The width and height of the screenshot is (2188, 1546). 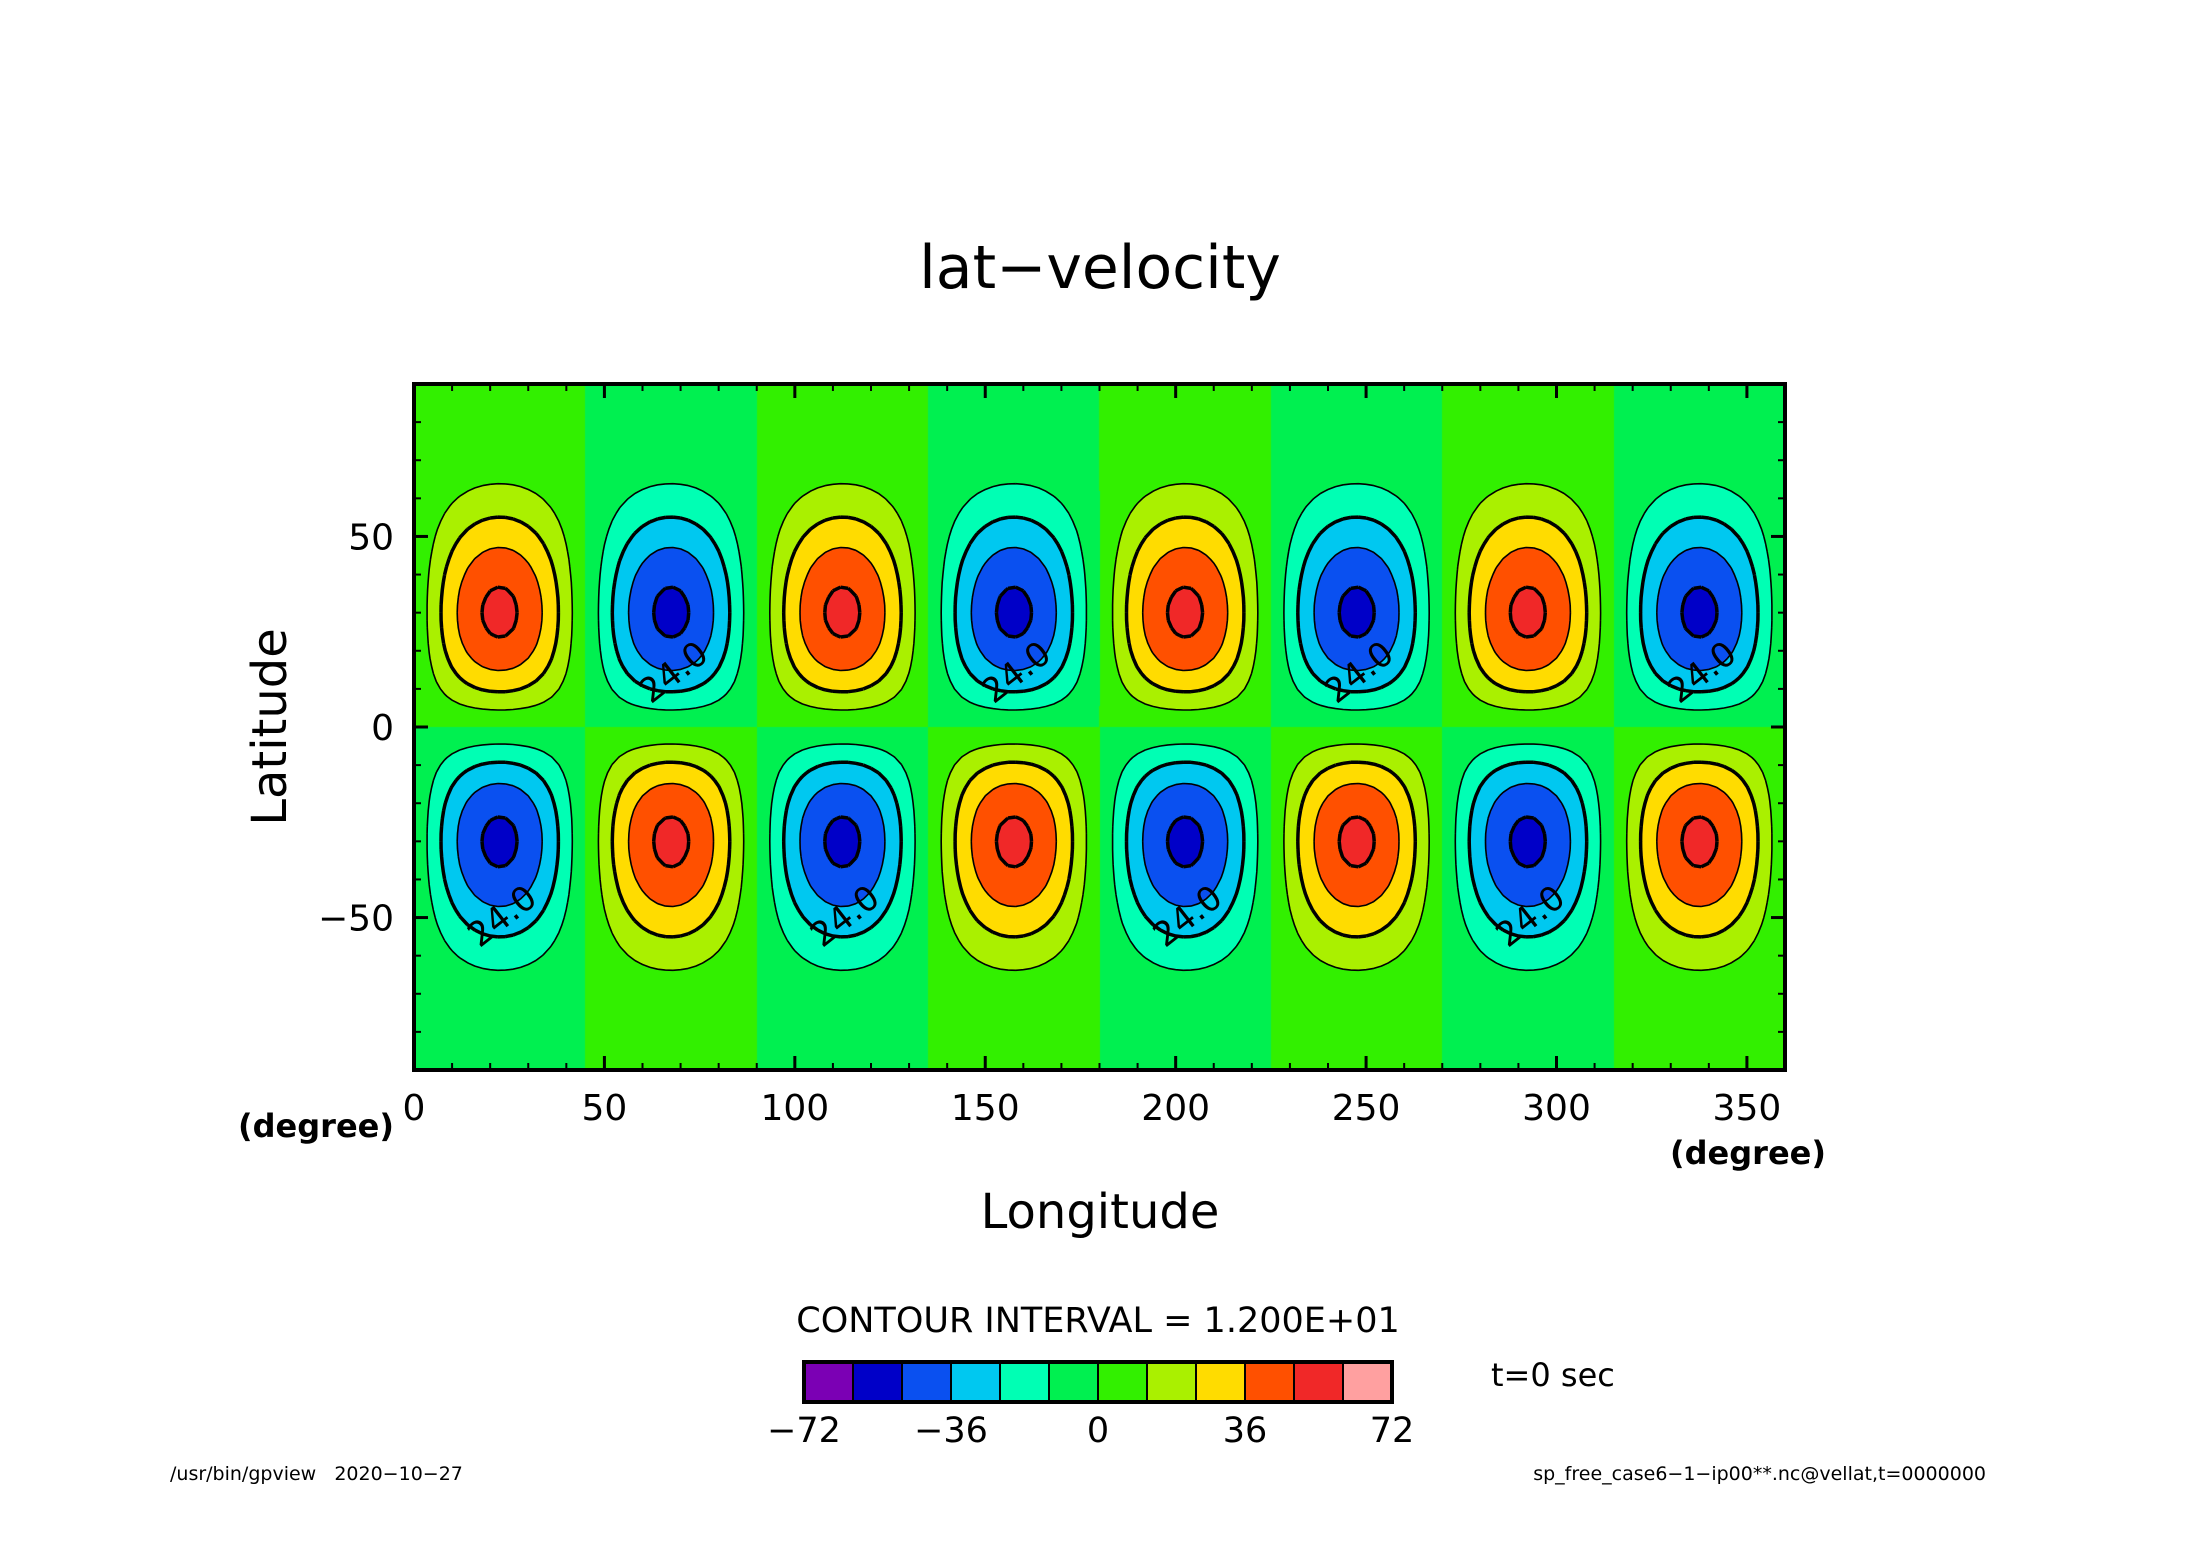 I want to click on x-axis-label: Longitude, so click(x=1100, y=1212).